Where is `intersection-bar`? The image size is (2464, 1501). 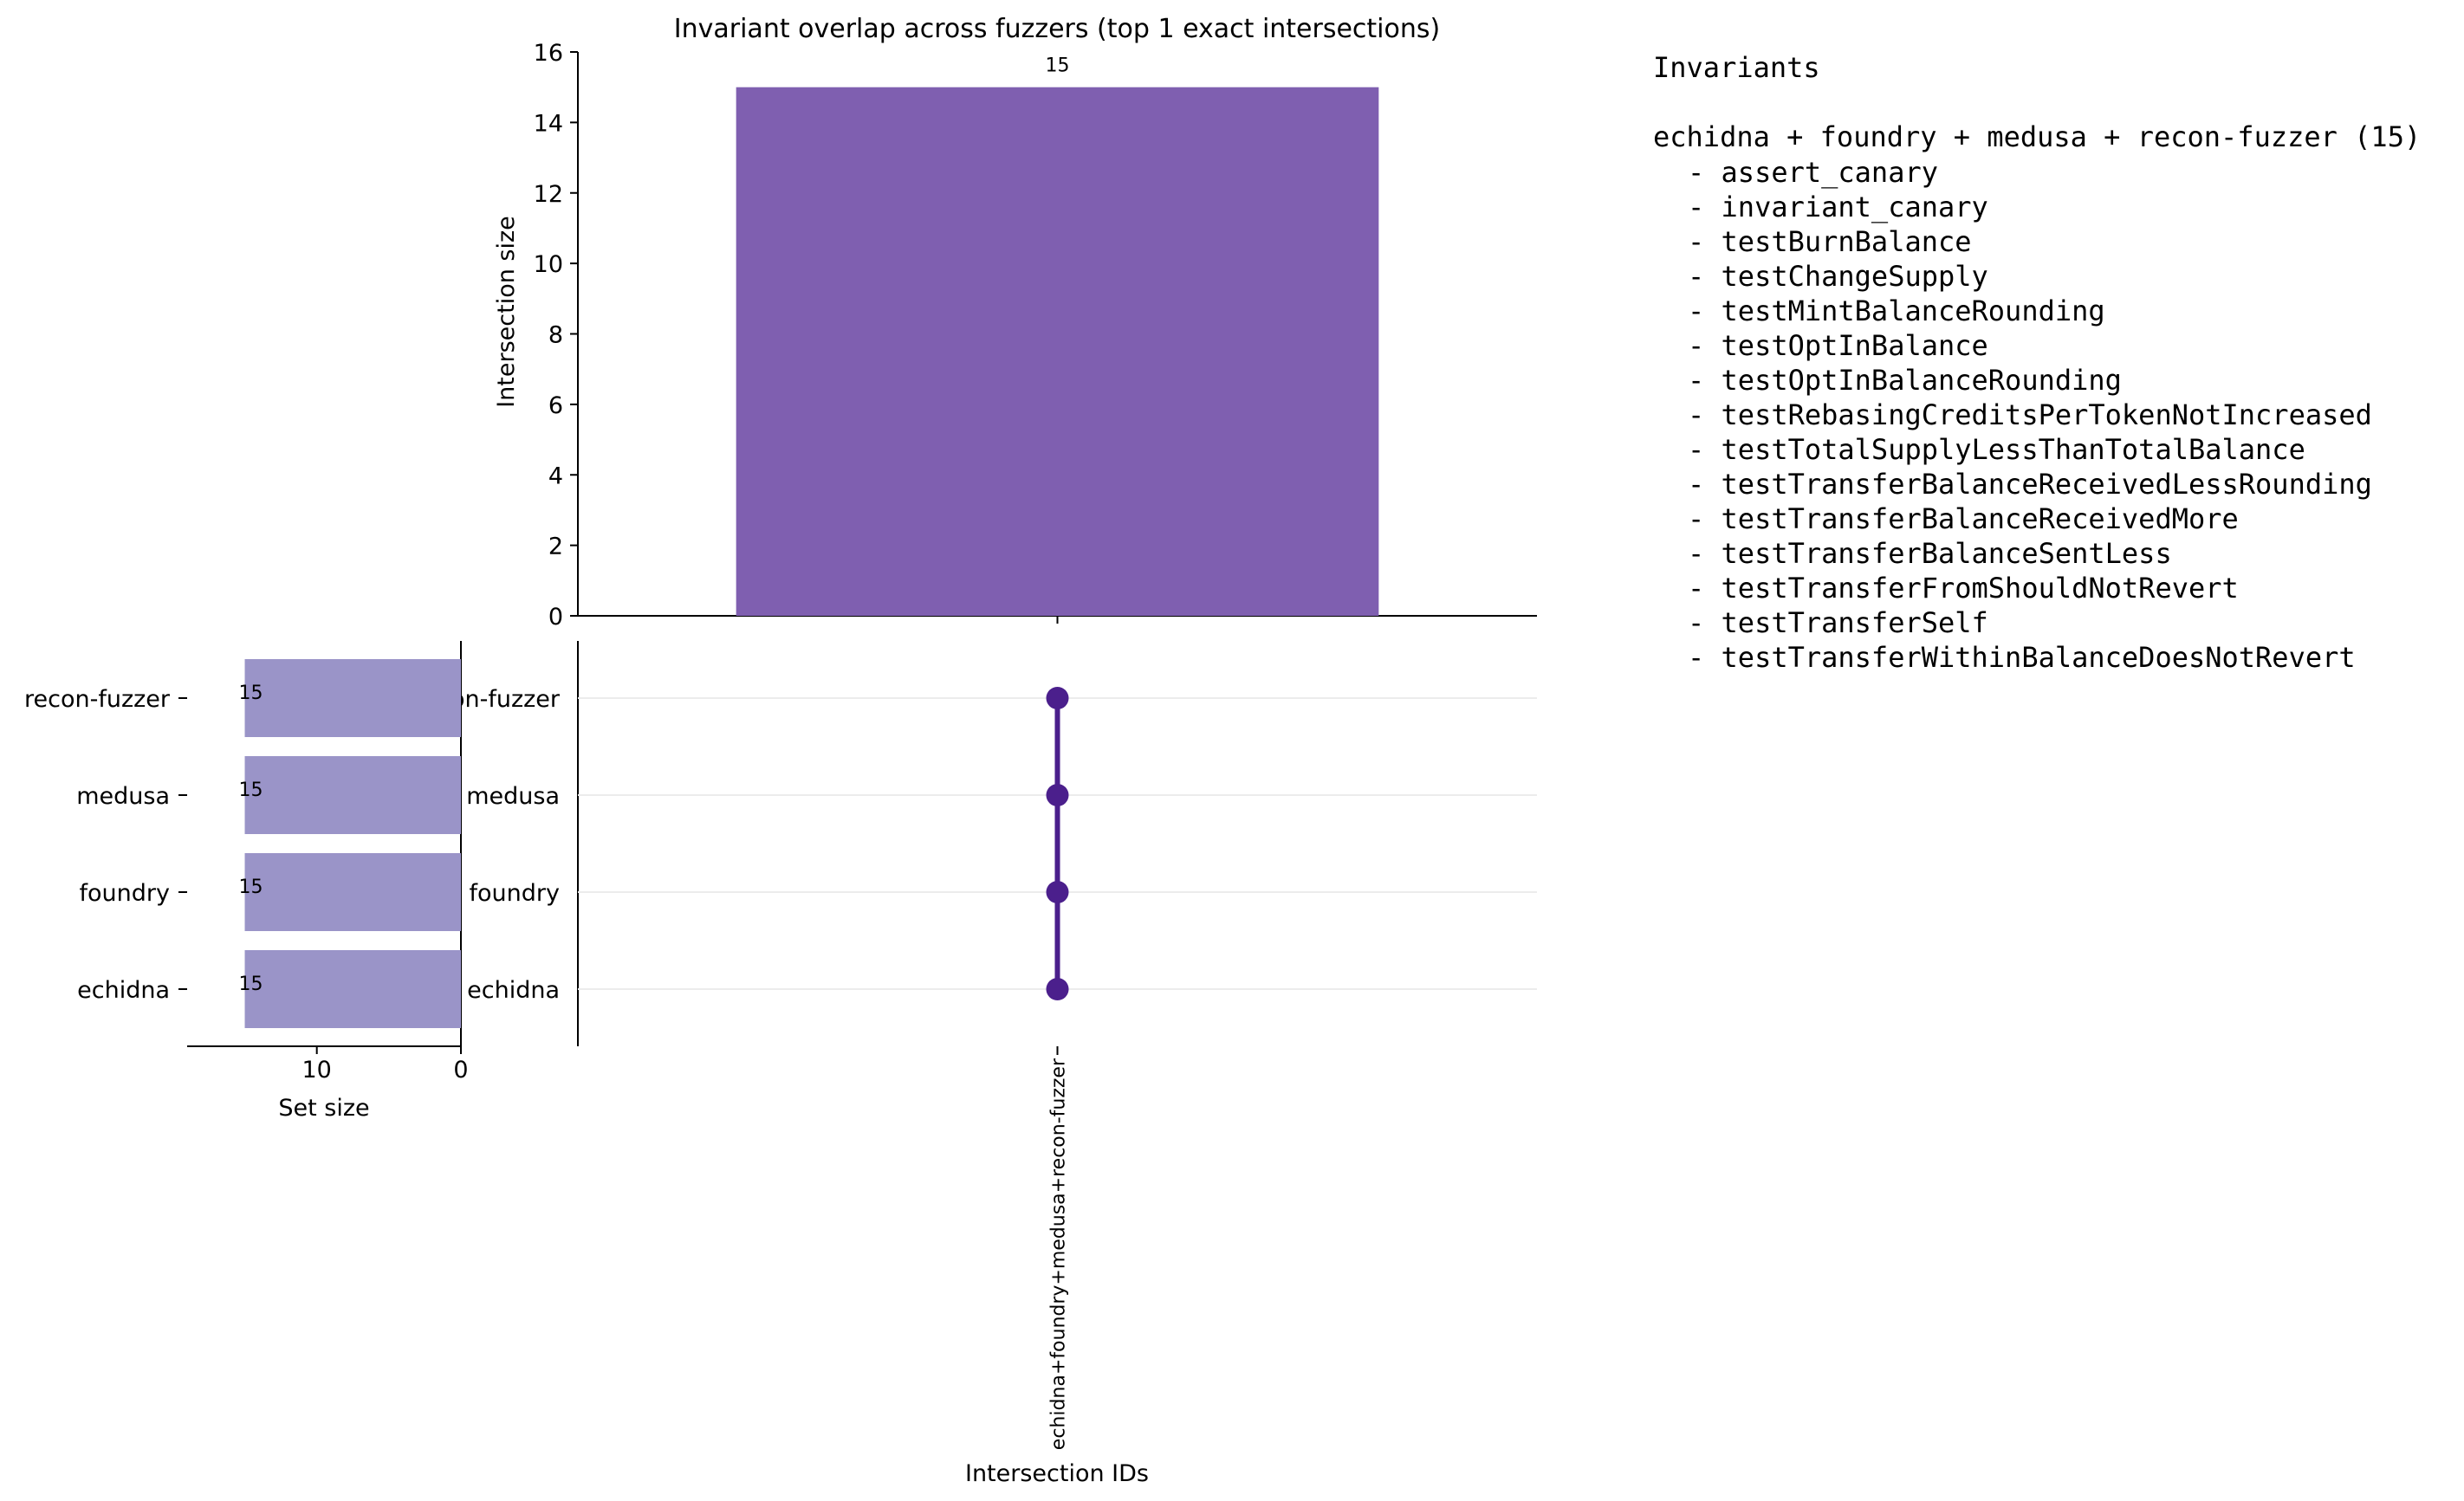
intersection-bar is located at coordinates (1058, 351).